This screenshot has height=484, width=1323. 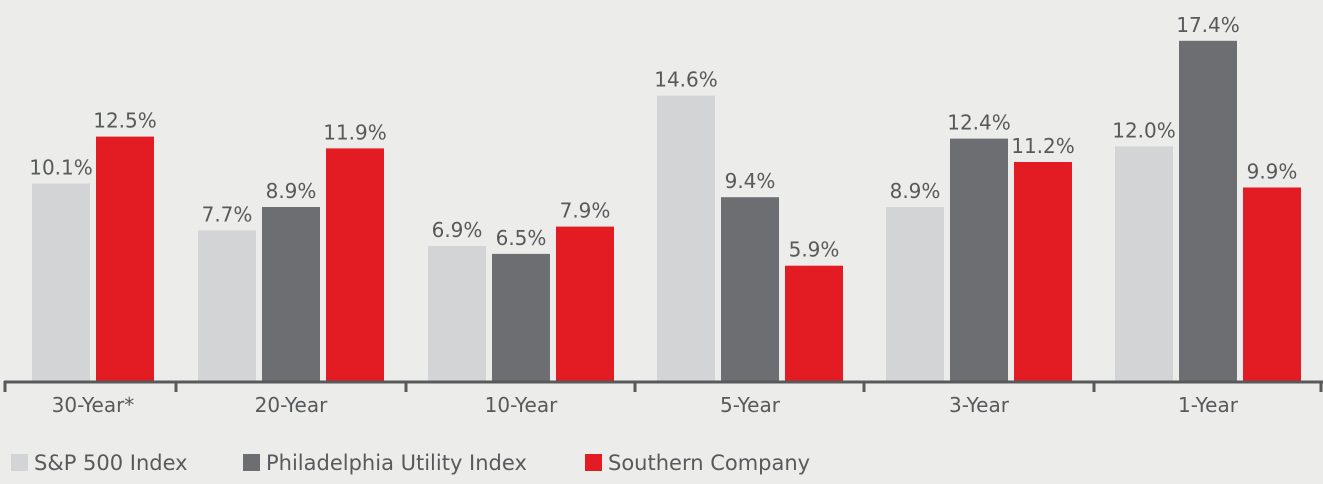 What do you see at coordinates (227, 215) in the screenshot?
I see `bar-value-label: 7.7%` at bounding box center [227, 215].